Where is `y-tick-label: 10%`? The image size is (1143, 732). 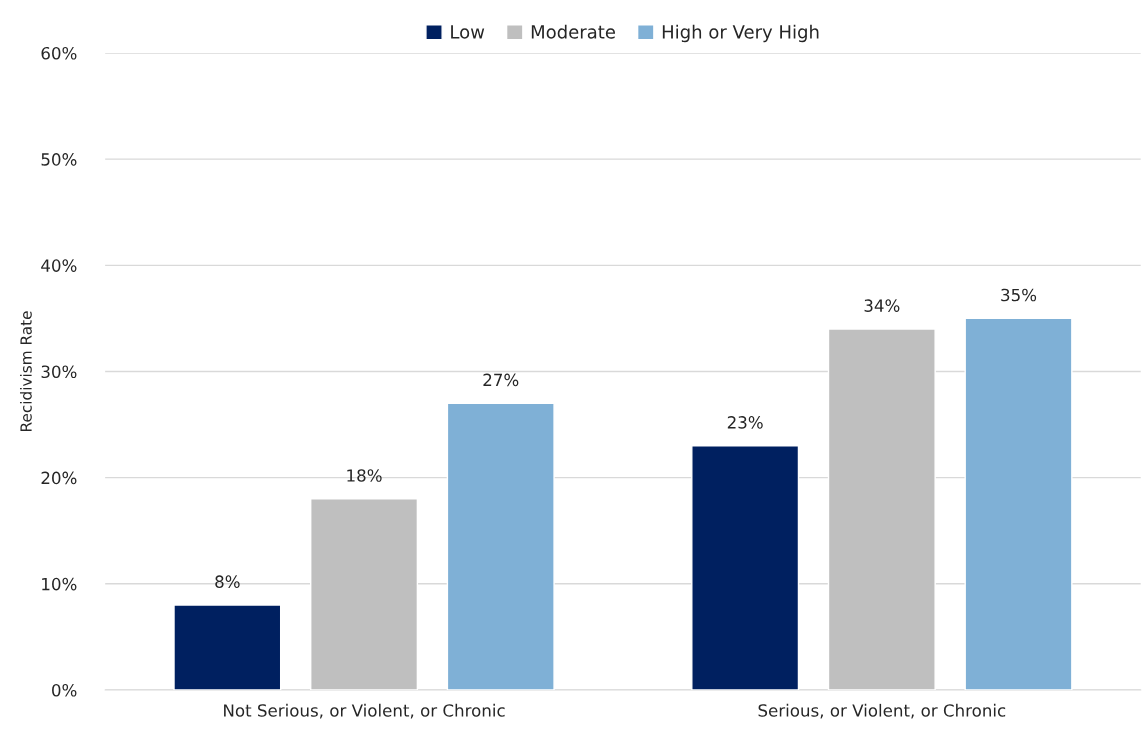
y-tick-label: 10% is located at coordinates (59, 584).